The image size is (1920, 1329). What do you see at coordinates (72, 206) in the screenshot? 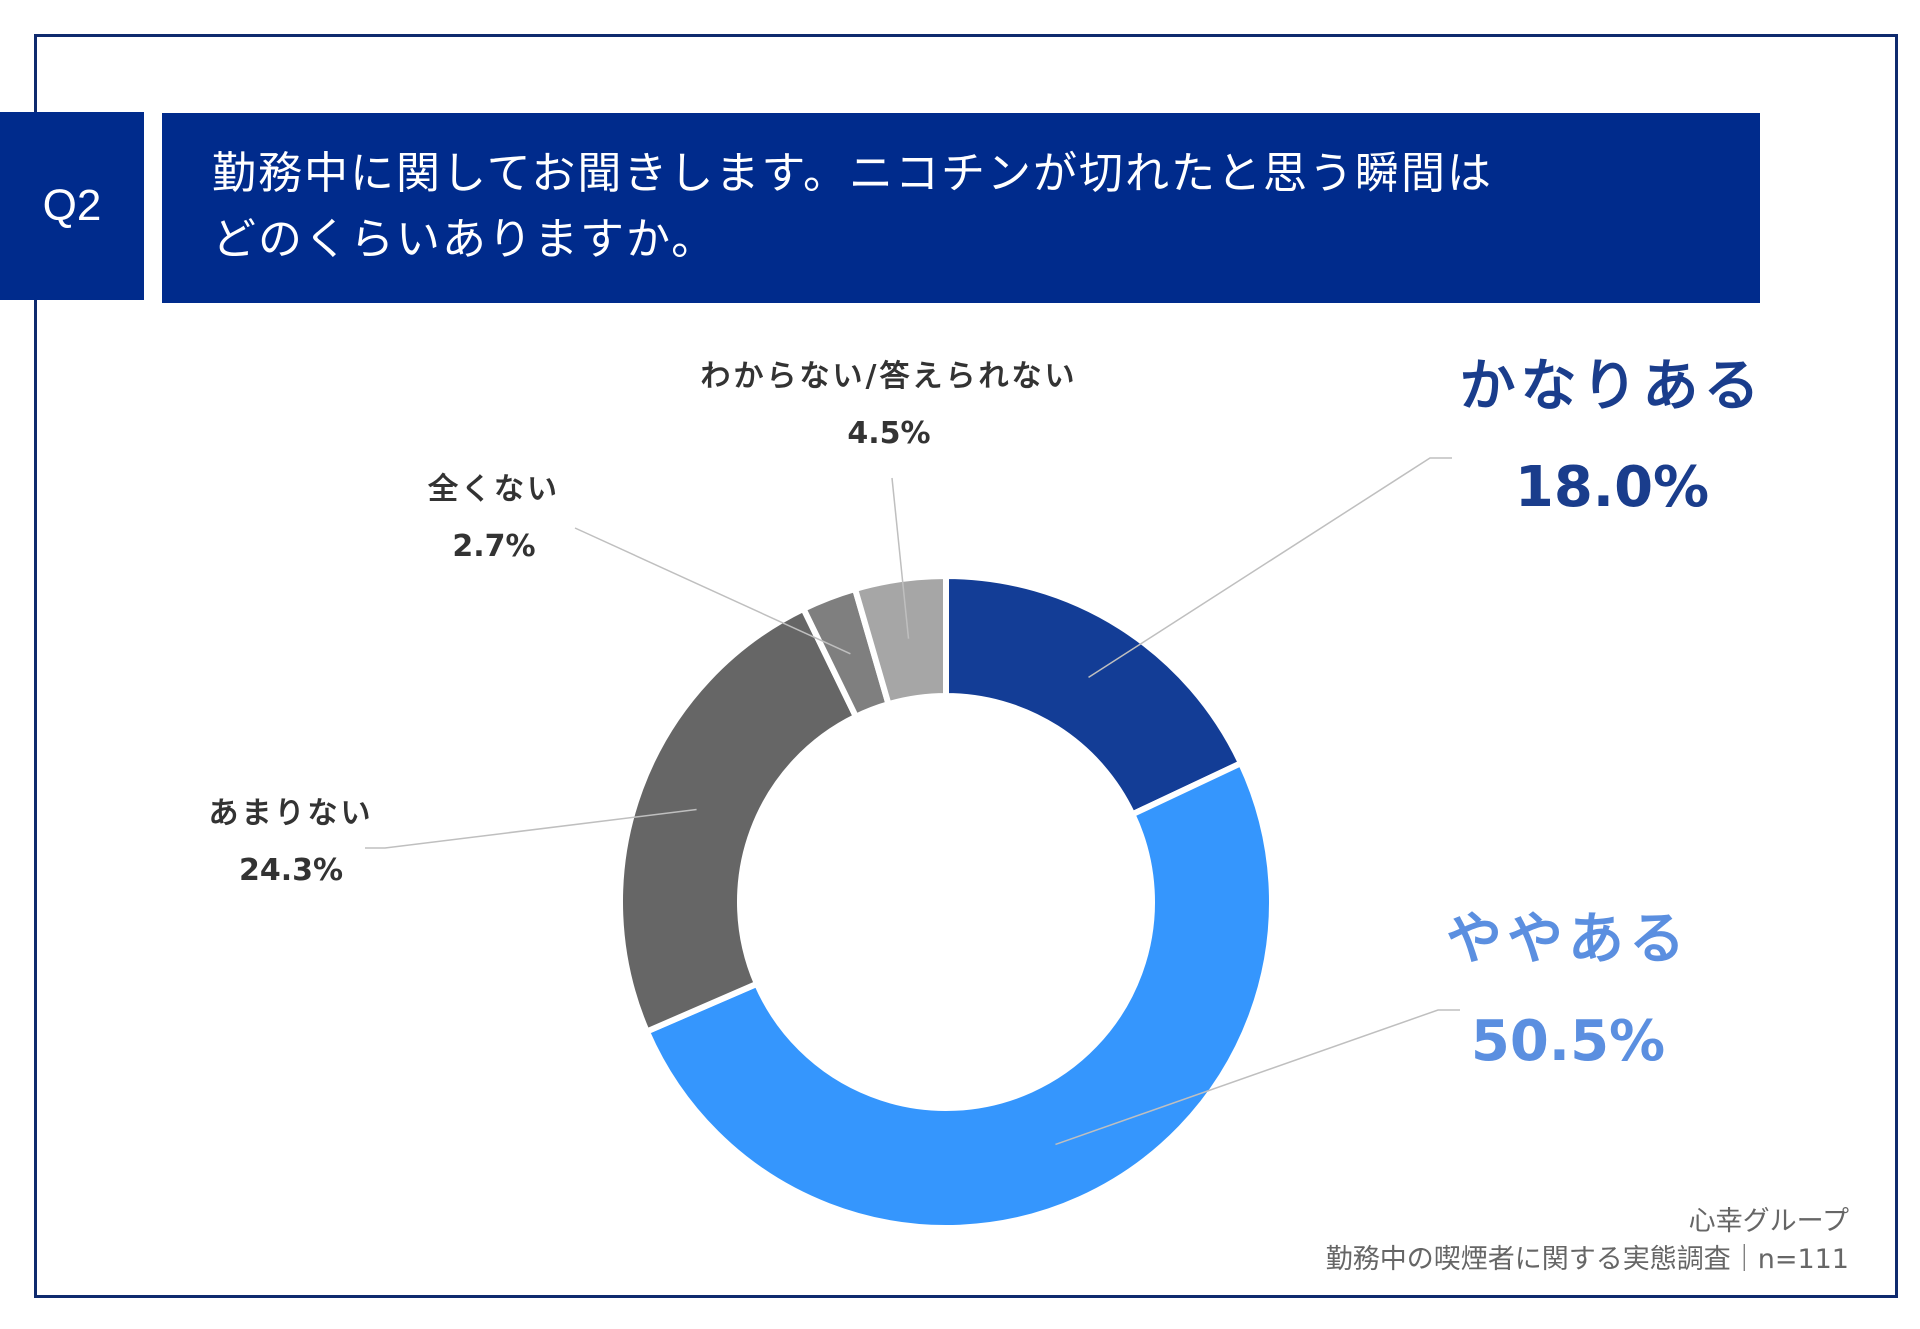
I see `question-number: Q2` at bounding box center [72, 206].